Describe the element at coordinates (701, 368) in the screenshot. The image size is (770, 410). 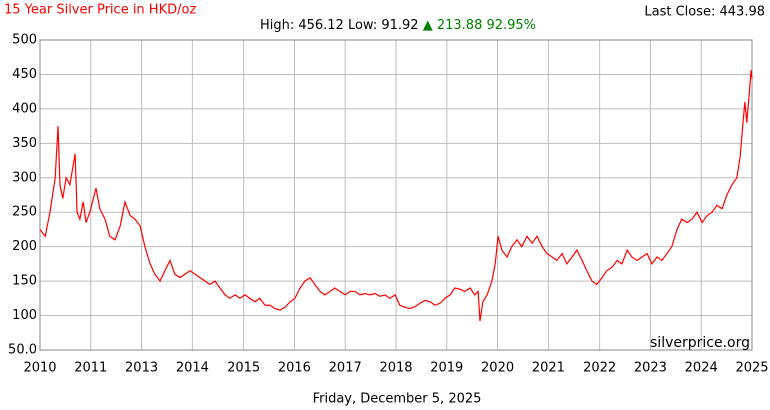
I see `x-tick-label: 2024` at that location.